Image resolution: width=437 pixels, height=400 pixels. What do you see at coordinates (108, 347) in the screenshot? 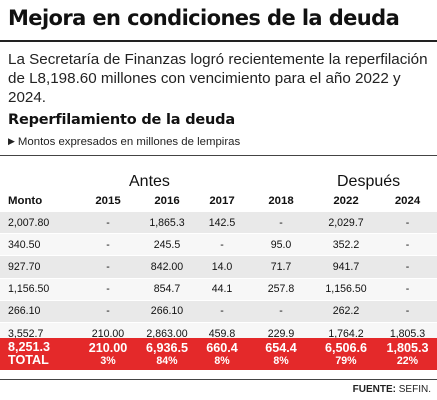
I see `total-value: 210.00` at bounding box center [108, 347].